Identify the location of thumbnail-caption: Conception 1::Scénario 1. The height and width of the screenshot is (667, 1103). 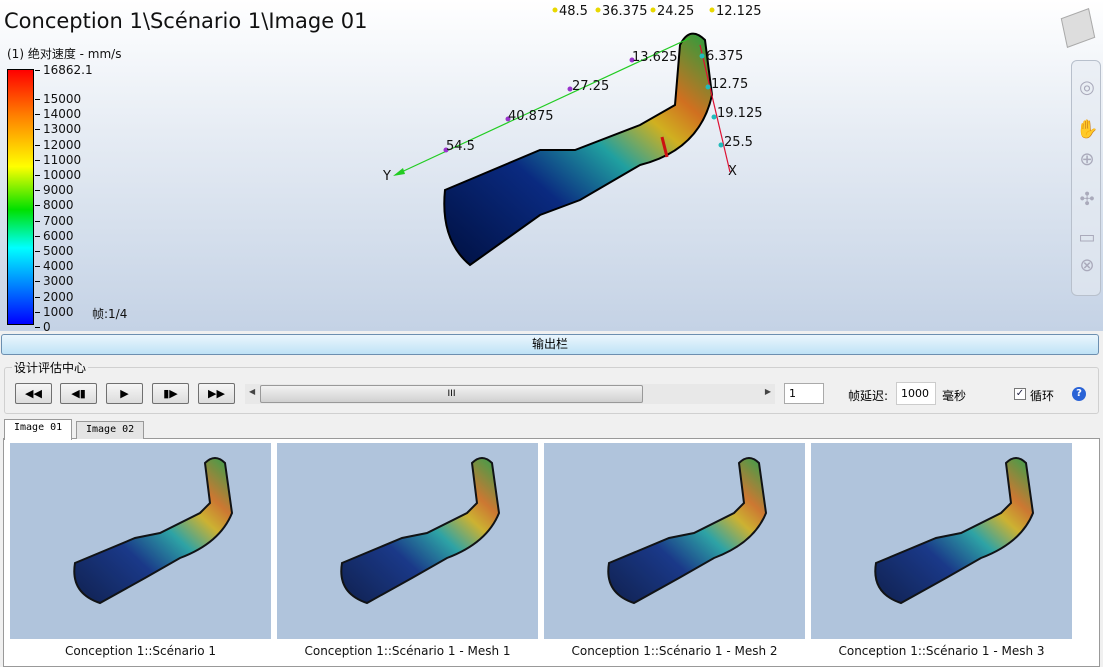
(140, 651).